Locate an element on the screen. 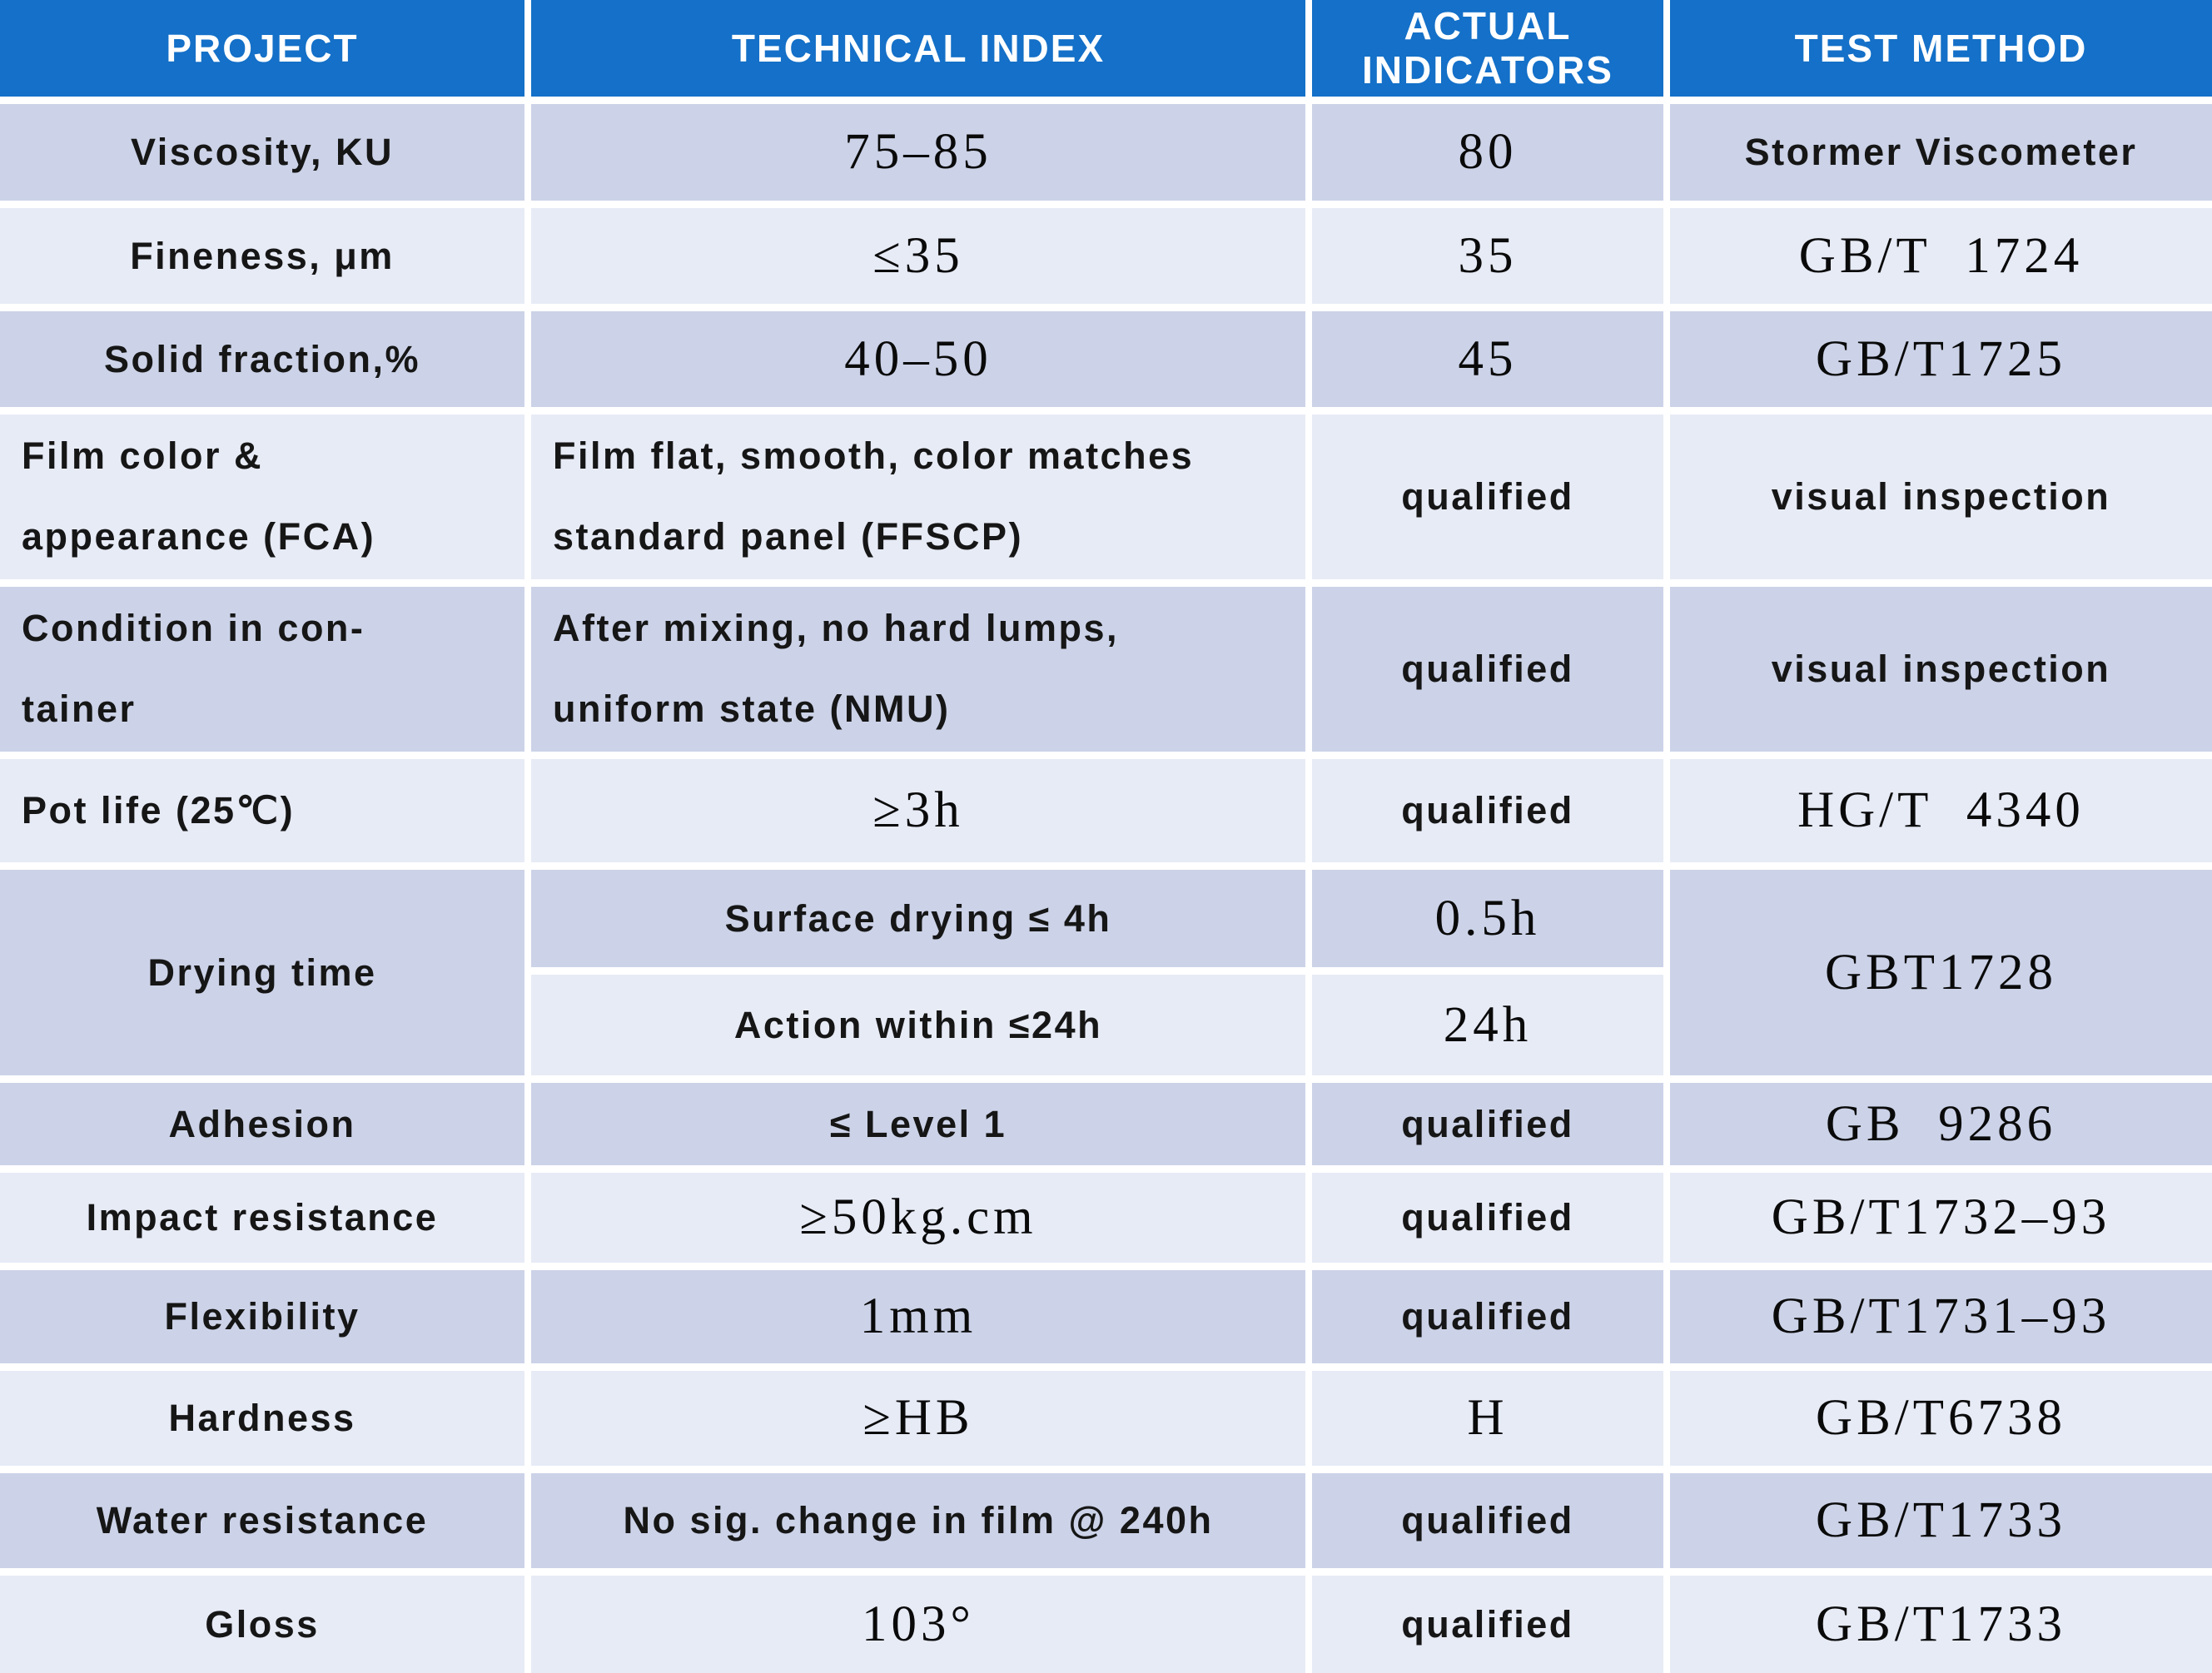 This screenshot has width=2212, height=1673. row-water-project: Water resistance is located at coordinates (262, 1520).